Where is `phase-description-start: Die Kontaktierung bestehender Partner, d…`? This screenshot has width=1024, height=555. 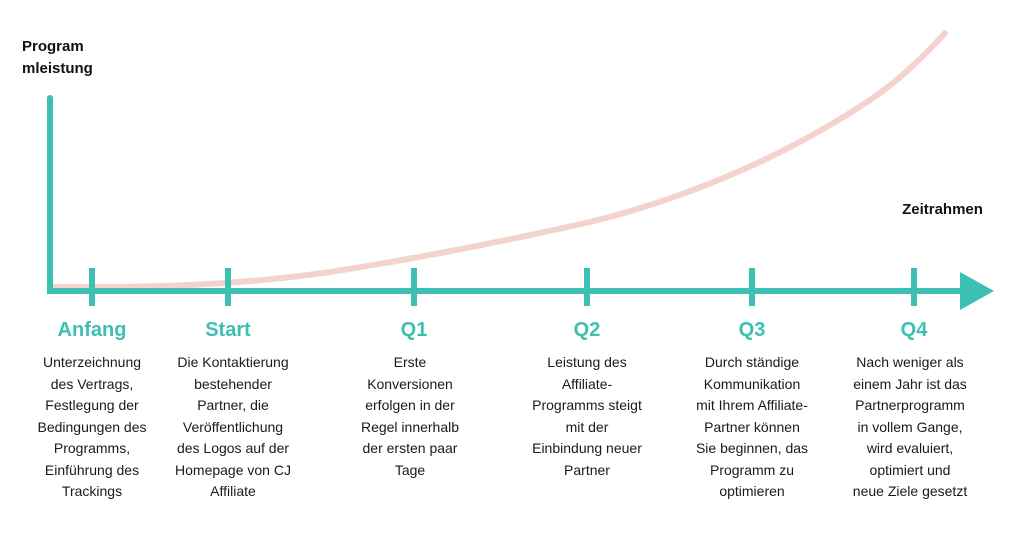
phase-description-start: Die Kontaktierung bestehender Partner, d… is located at coordinates (233, 426).